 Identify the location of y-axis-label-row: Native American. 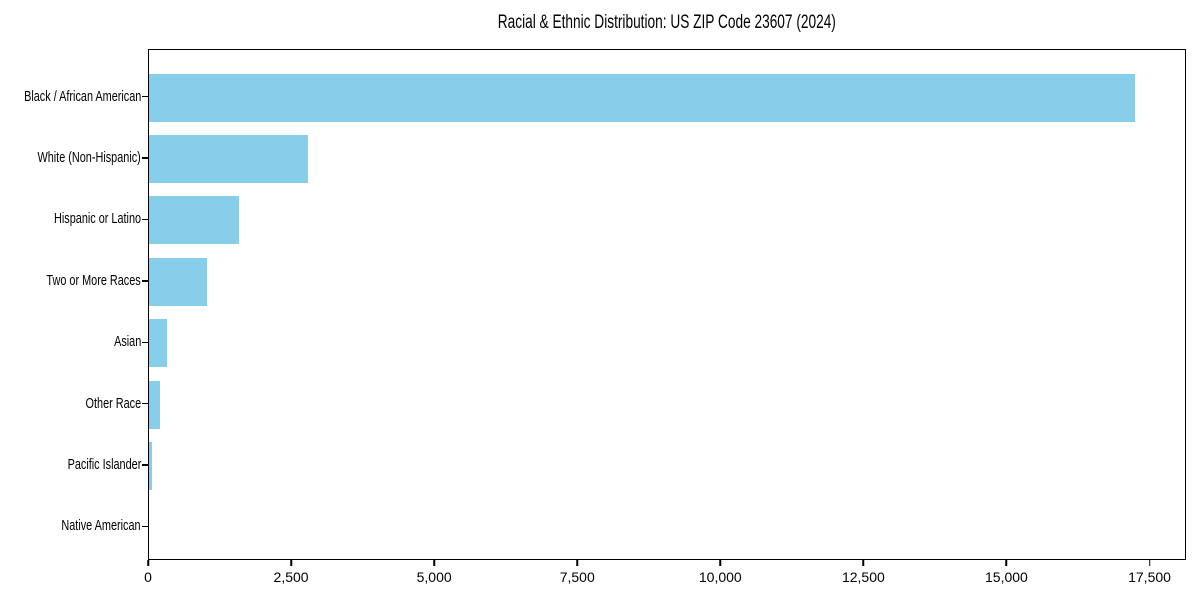
(70, 526).